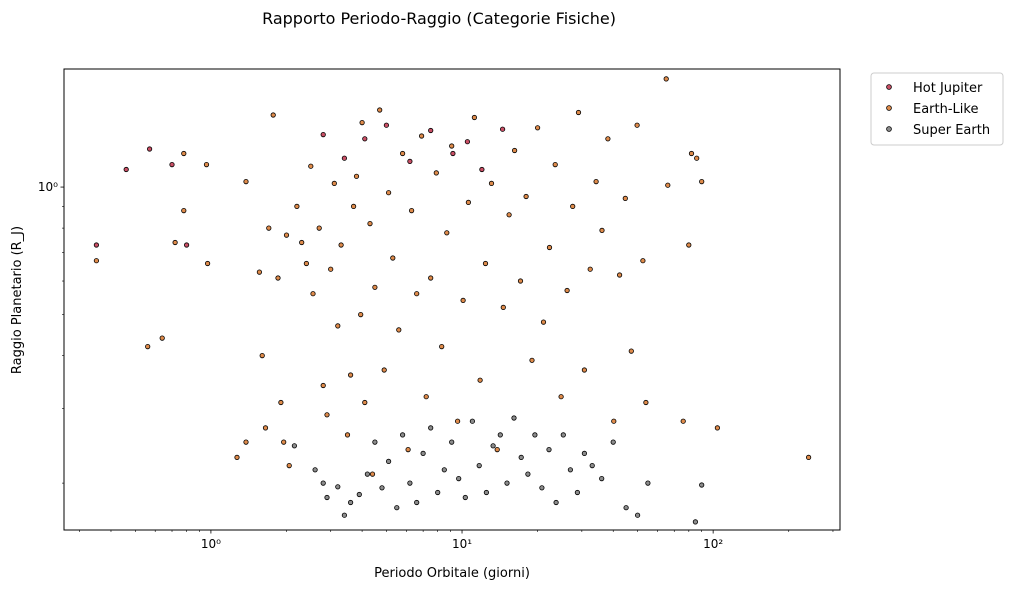  I want to click on legend-label-0: Hot Jupiter, so click(948, 88).